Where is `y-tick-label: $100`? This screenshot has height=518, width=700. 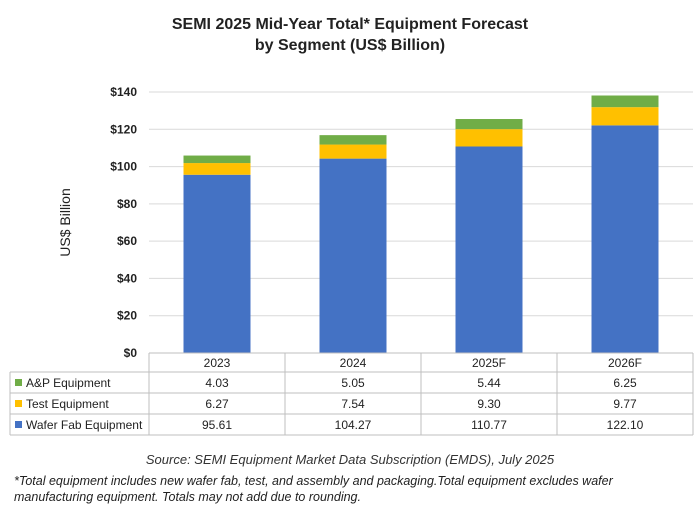
y-tick-label: $100 is located at coordinates (123, 167).